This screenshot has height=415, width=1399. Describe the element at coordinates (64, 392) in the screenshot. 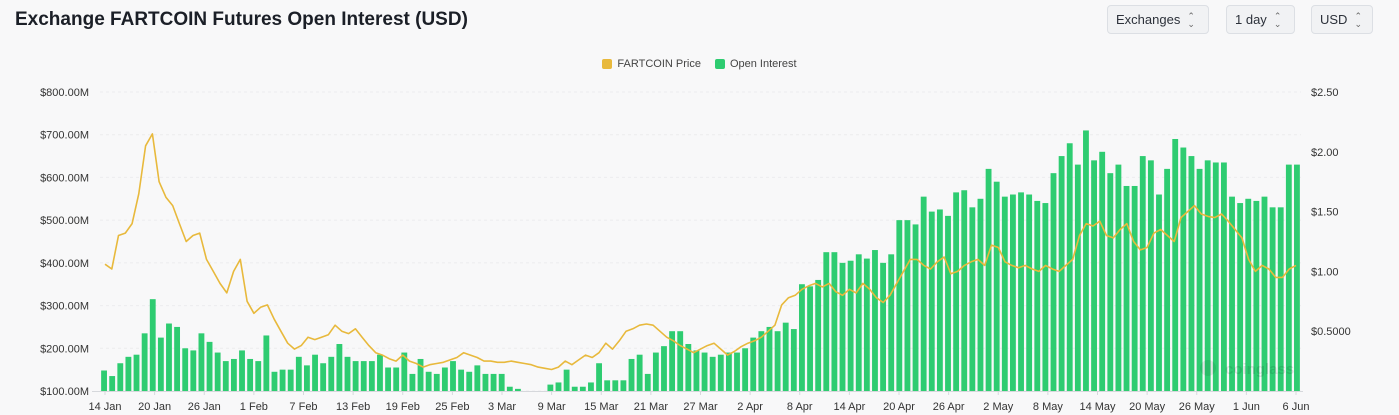

I see `y-left-tick-label: $100.00M` at that location.